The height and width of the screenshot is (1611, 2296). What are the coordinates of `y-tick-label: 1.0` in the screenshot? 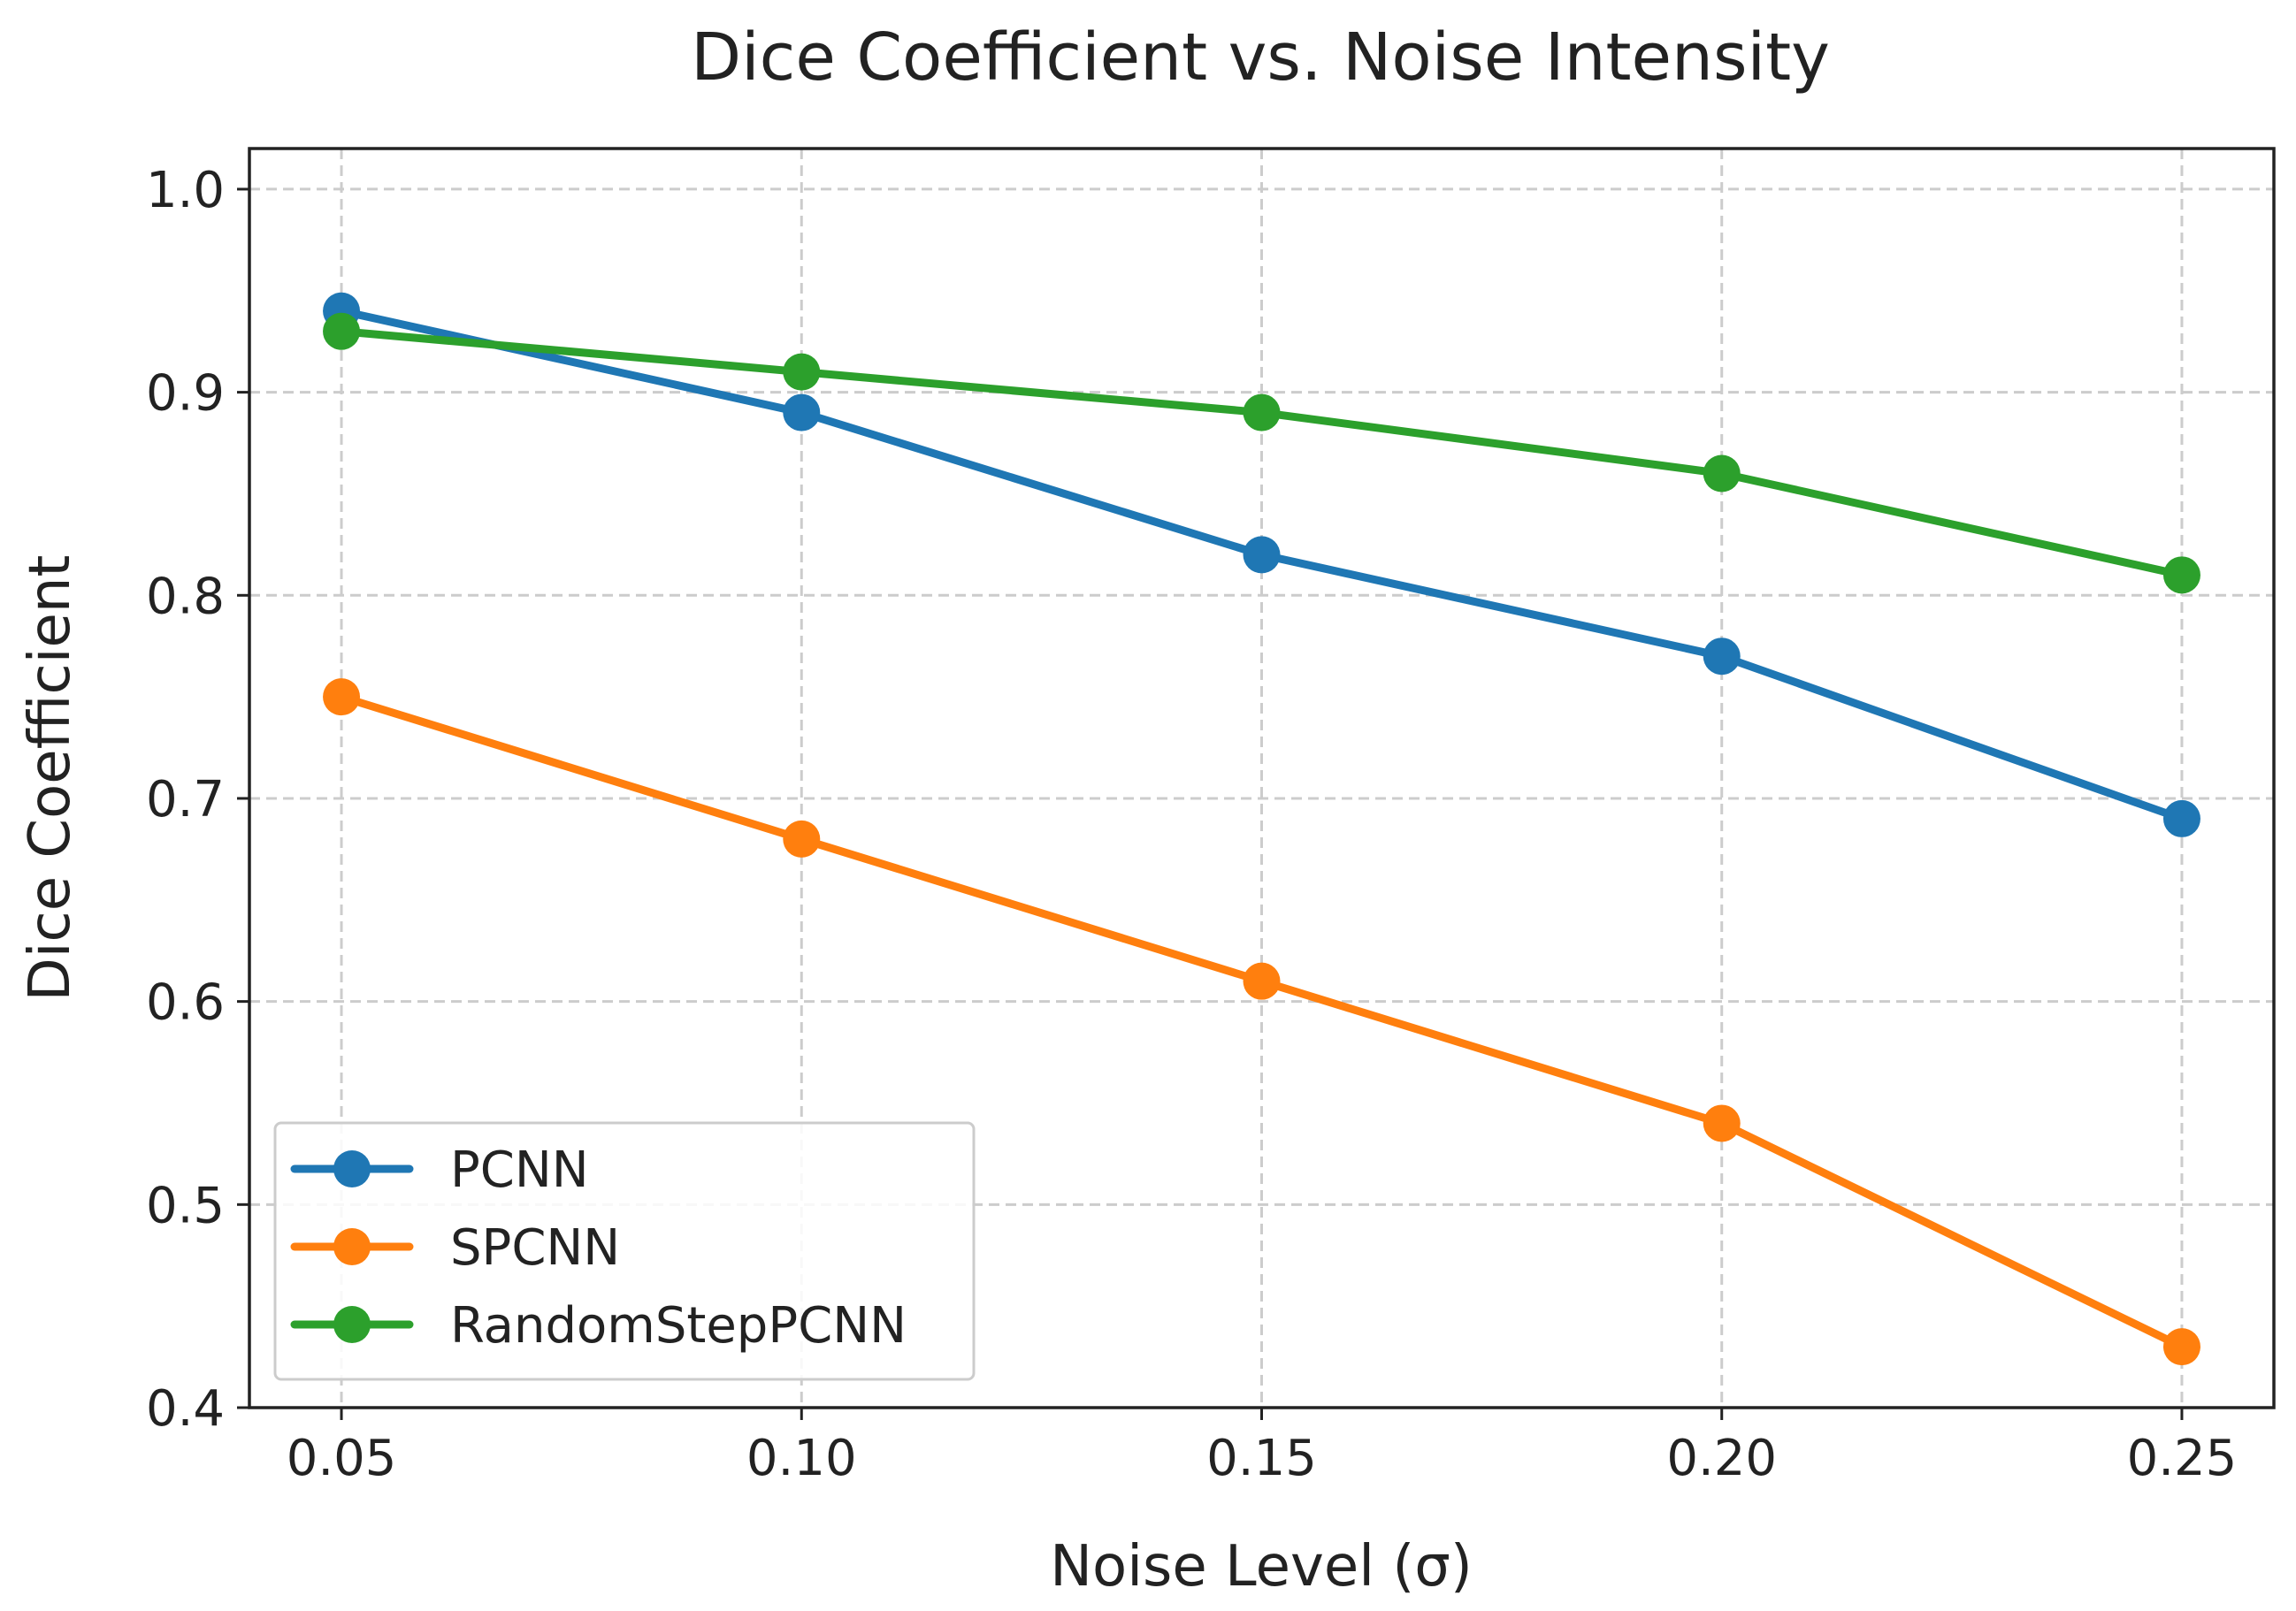 It's located at (185, 190).